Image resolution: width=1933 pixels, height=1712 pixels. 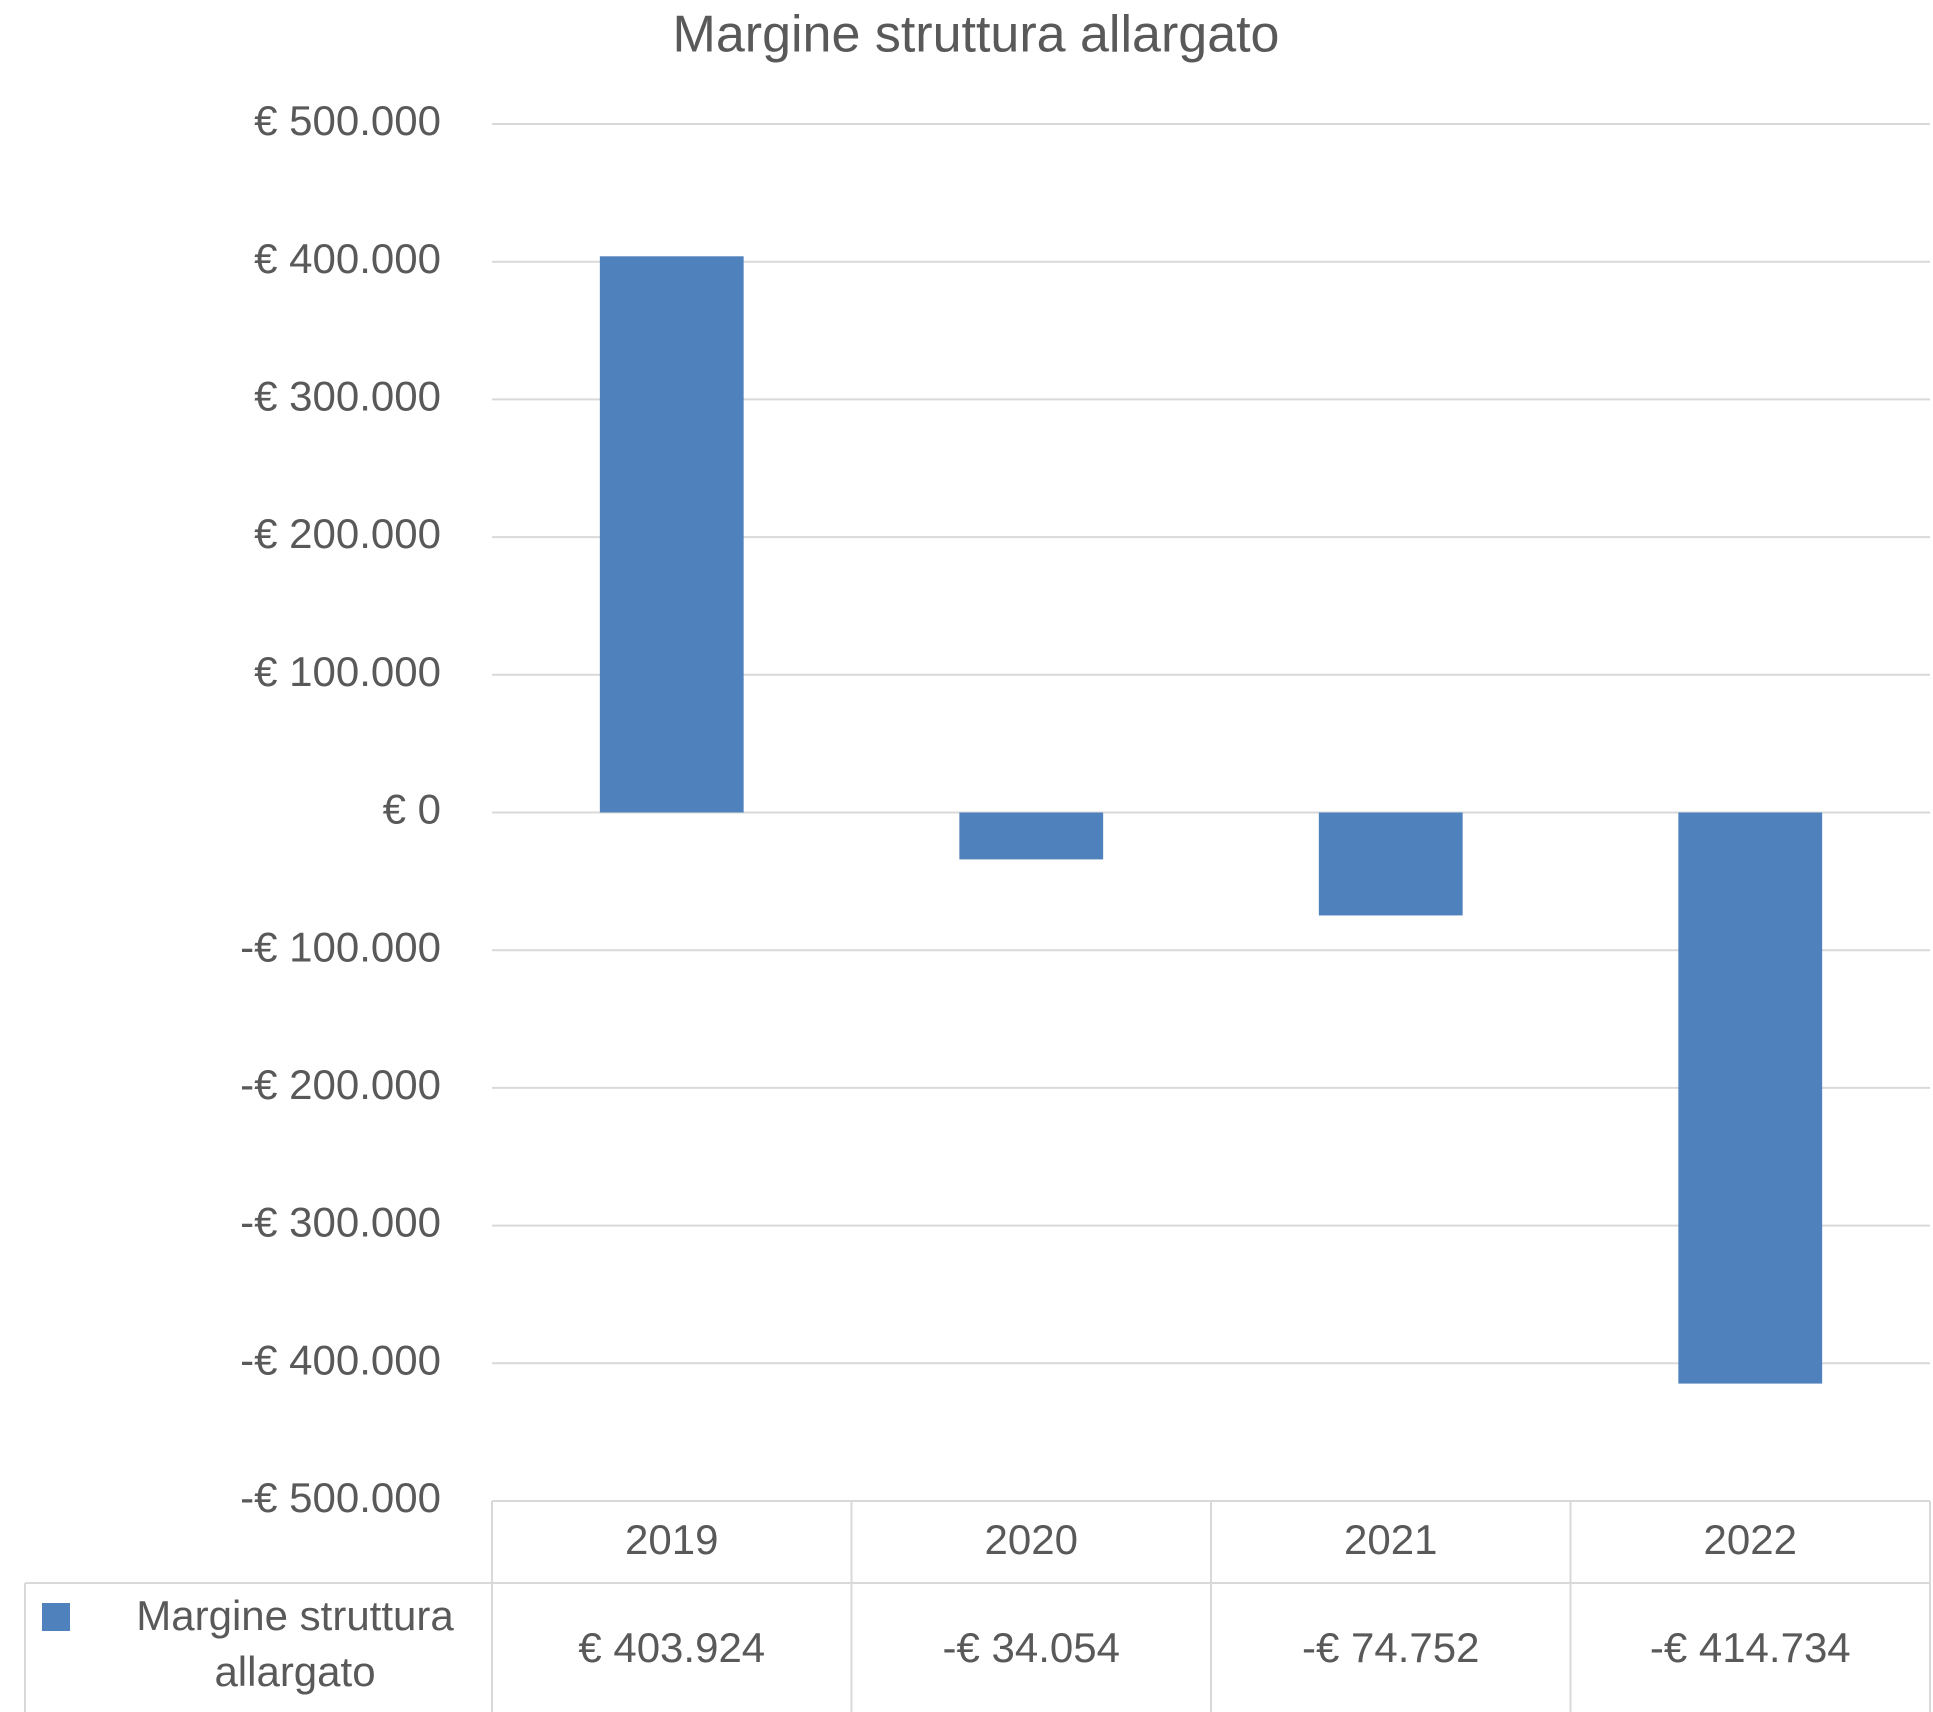 I want to click on y-tick-label: -€ 200.000, so click(x=340, y=1084).